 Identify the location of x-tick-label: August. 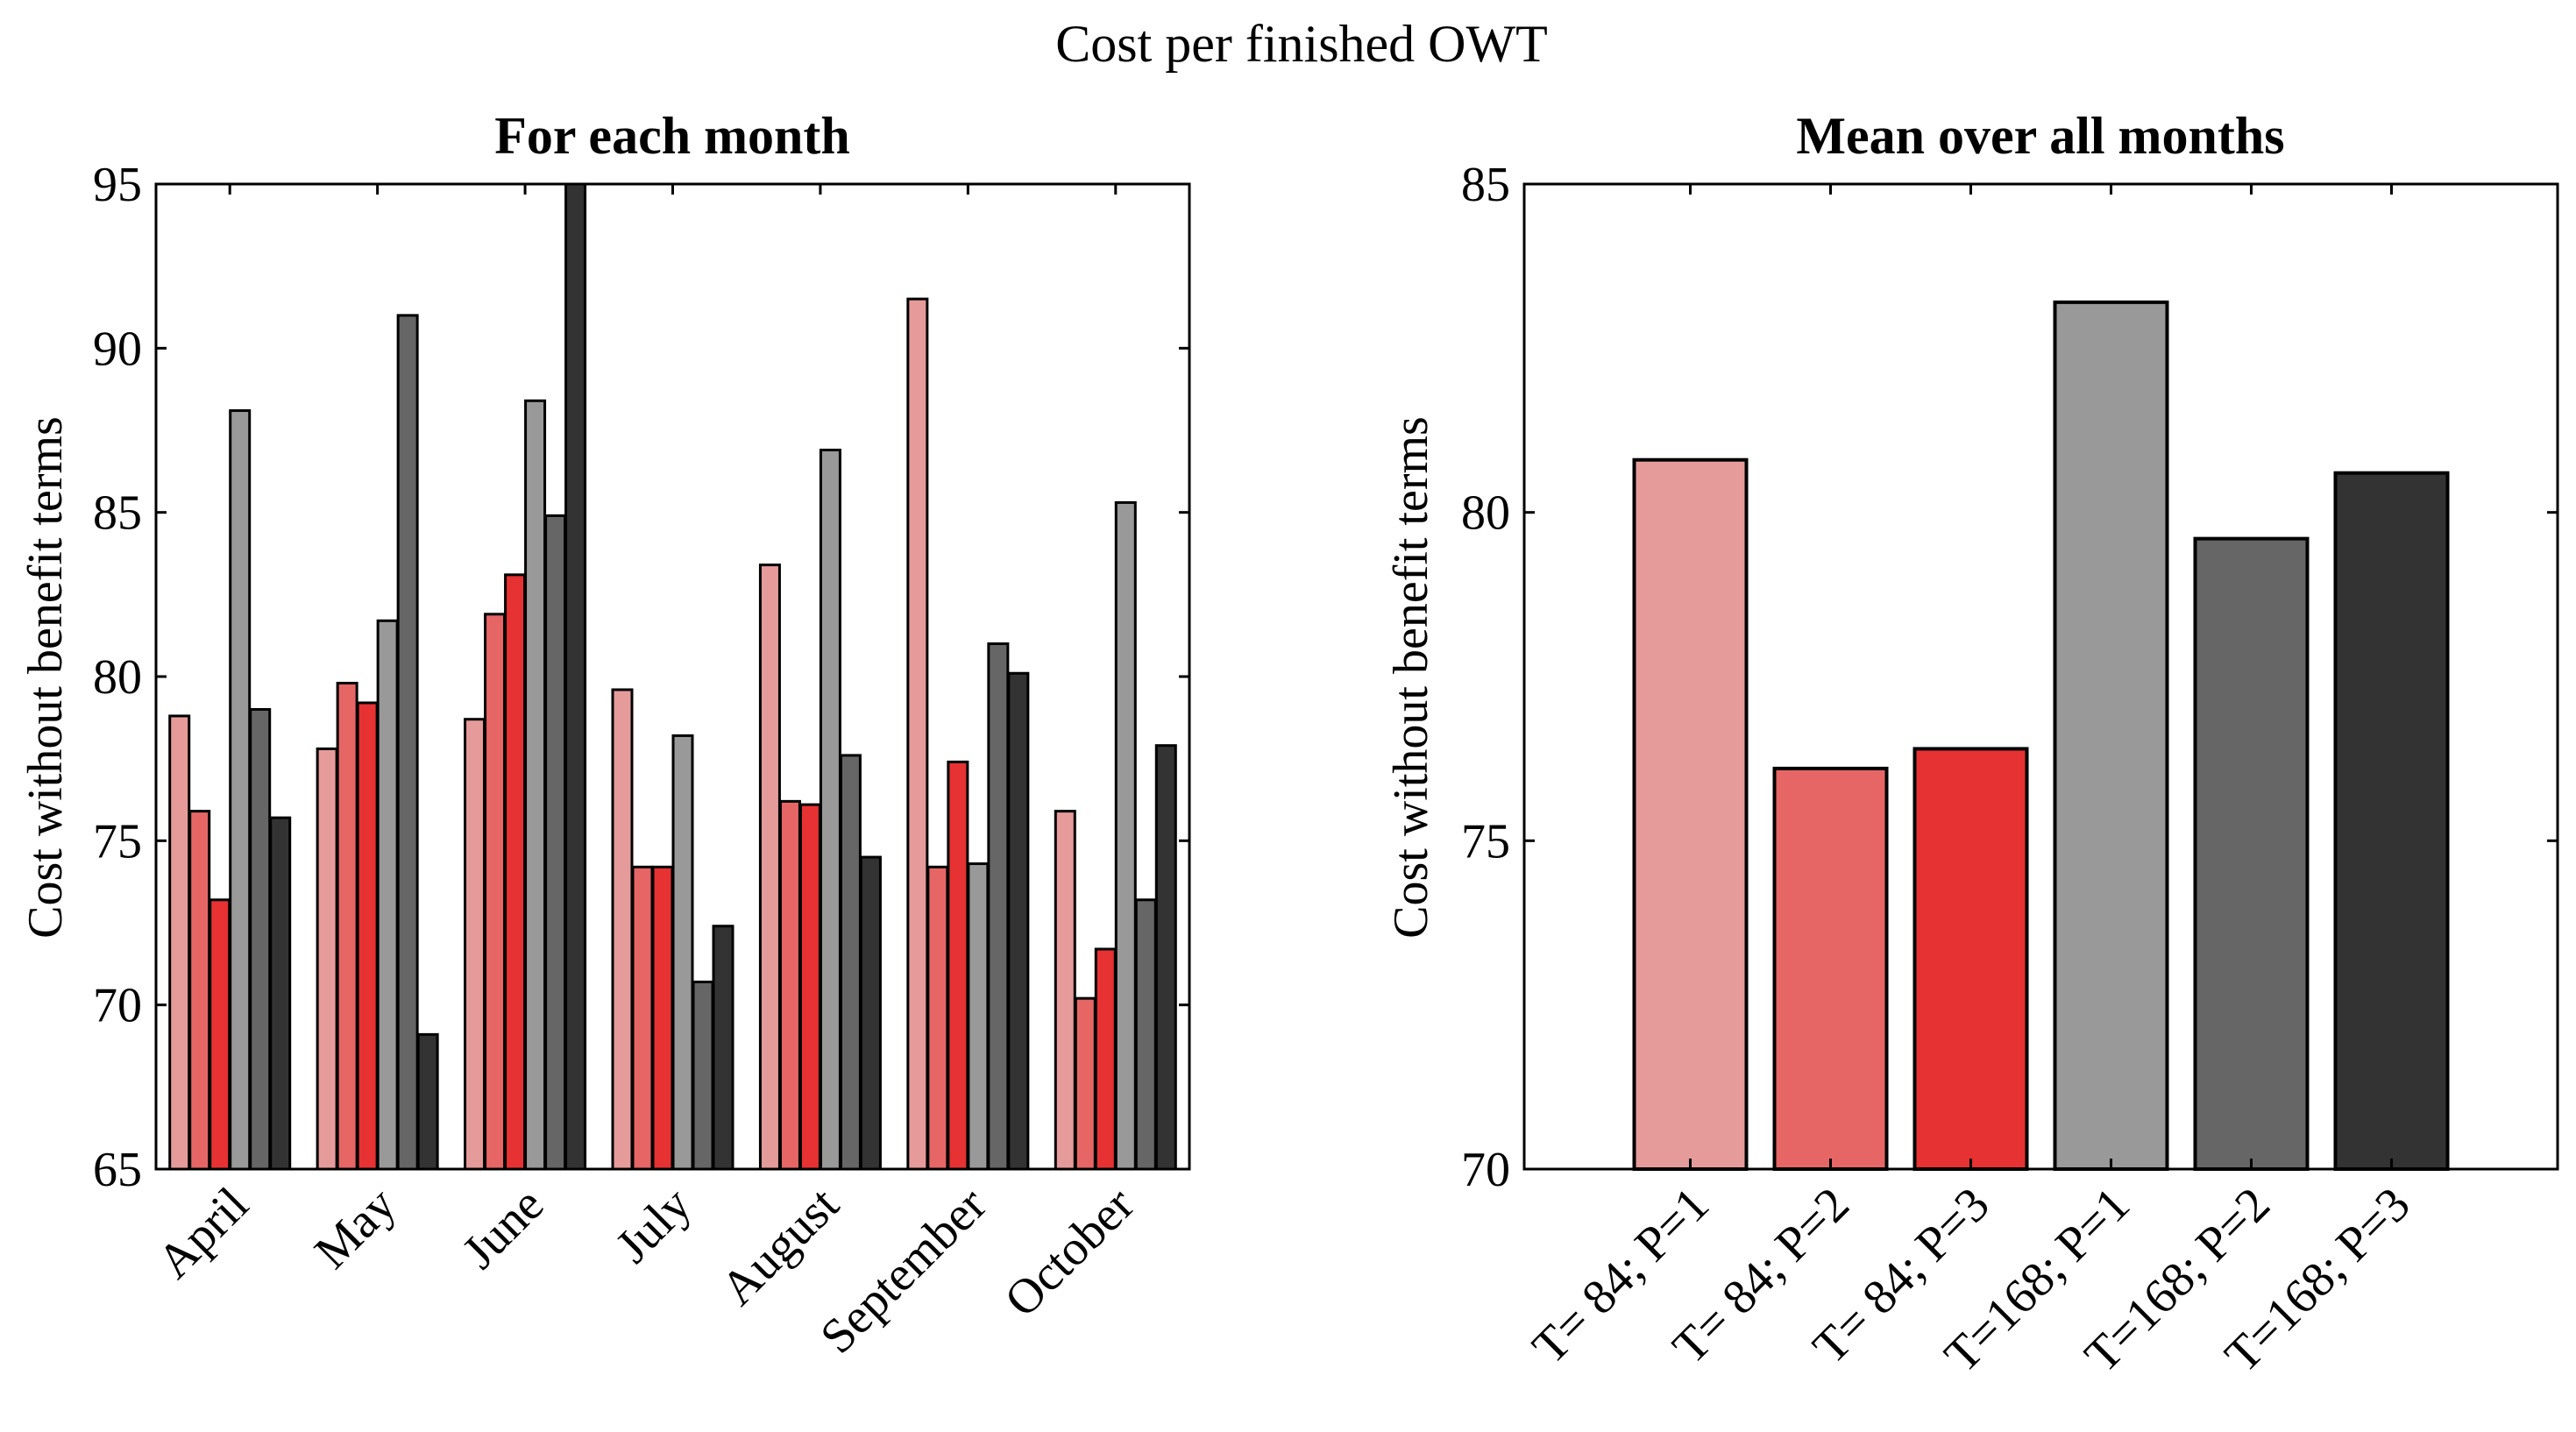
(780, 1246).